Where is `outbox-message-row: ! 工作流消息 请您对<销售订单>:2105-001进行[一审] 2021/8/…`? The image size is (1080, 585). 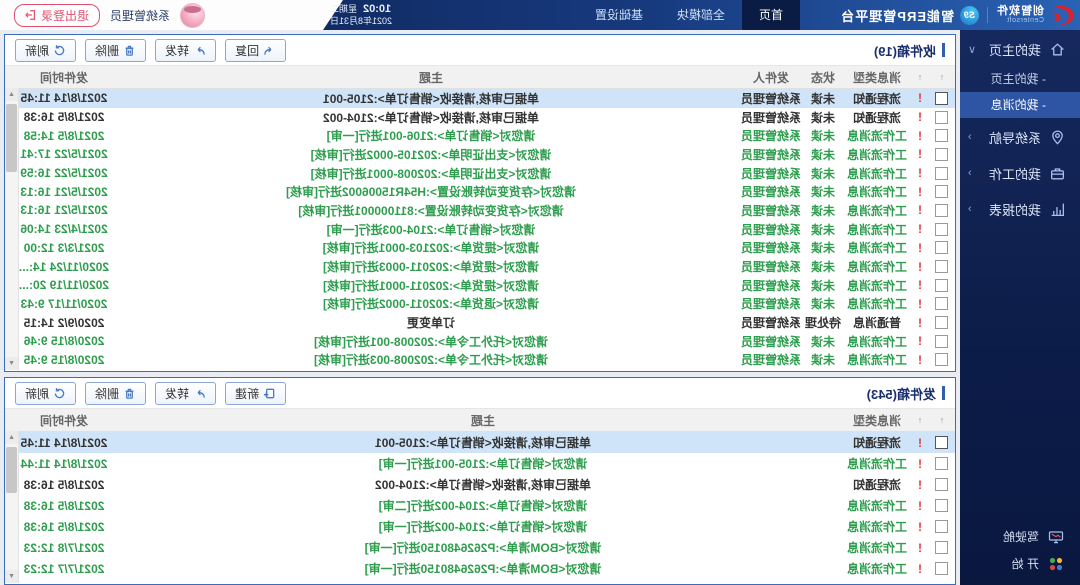
outbox-message-row: ! 工作流消息 请您对<销售订单>:2105-001进行[一审] 2021/8/… is located at coordinates (480, 463).